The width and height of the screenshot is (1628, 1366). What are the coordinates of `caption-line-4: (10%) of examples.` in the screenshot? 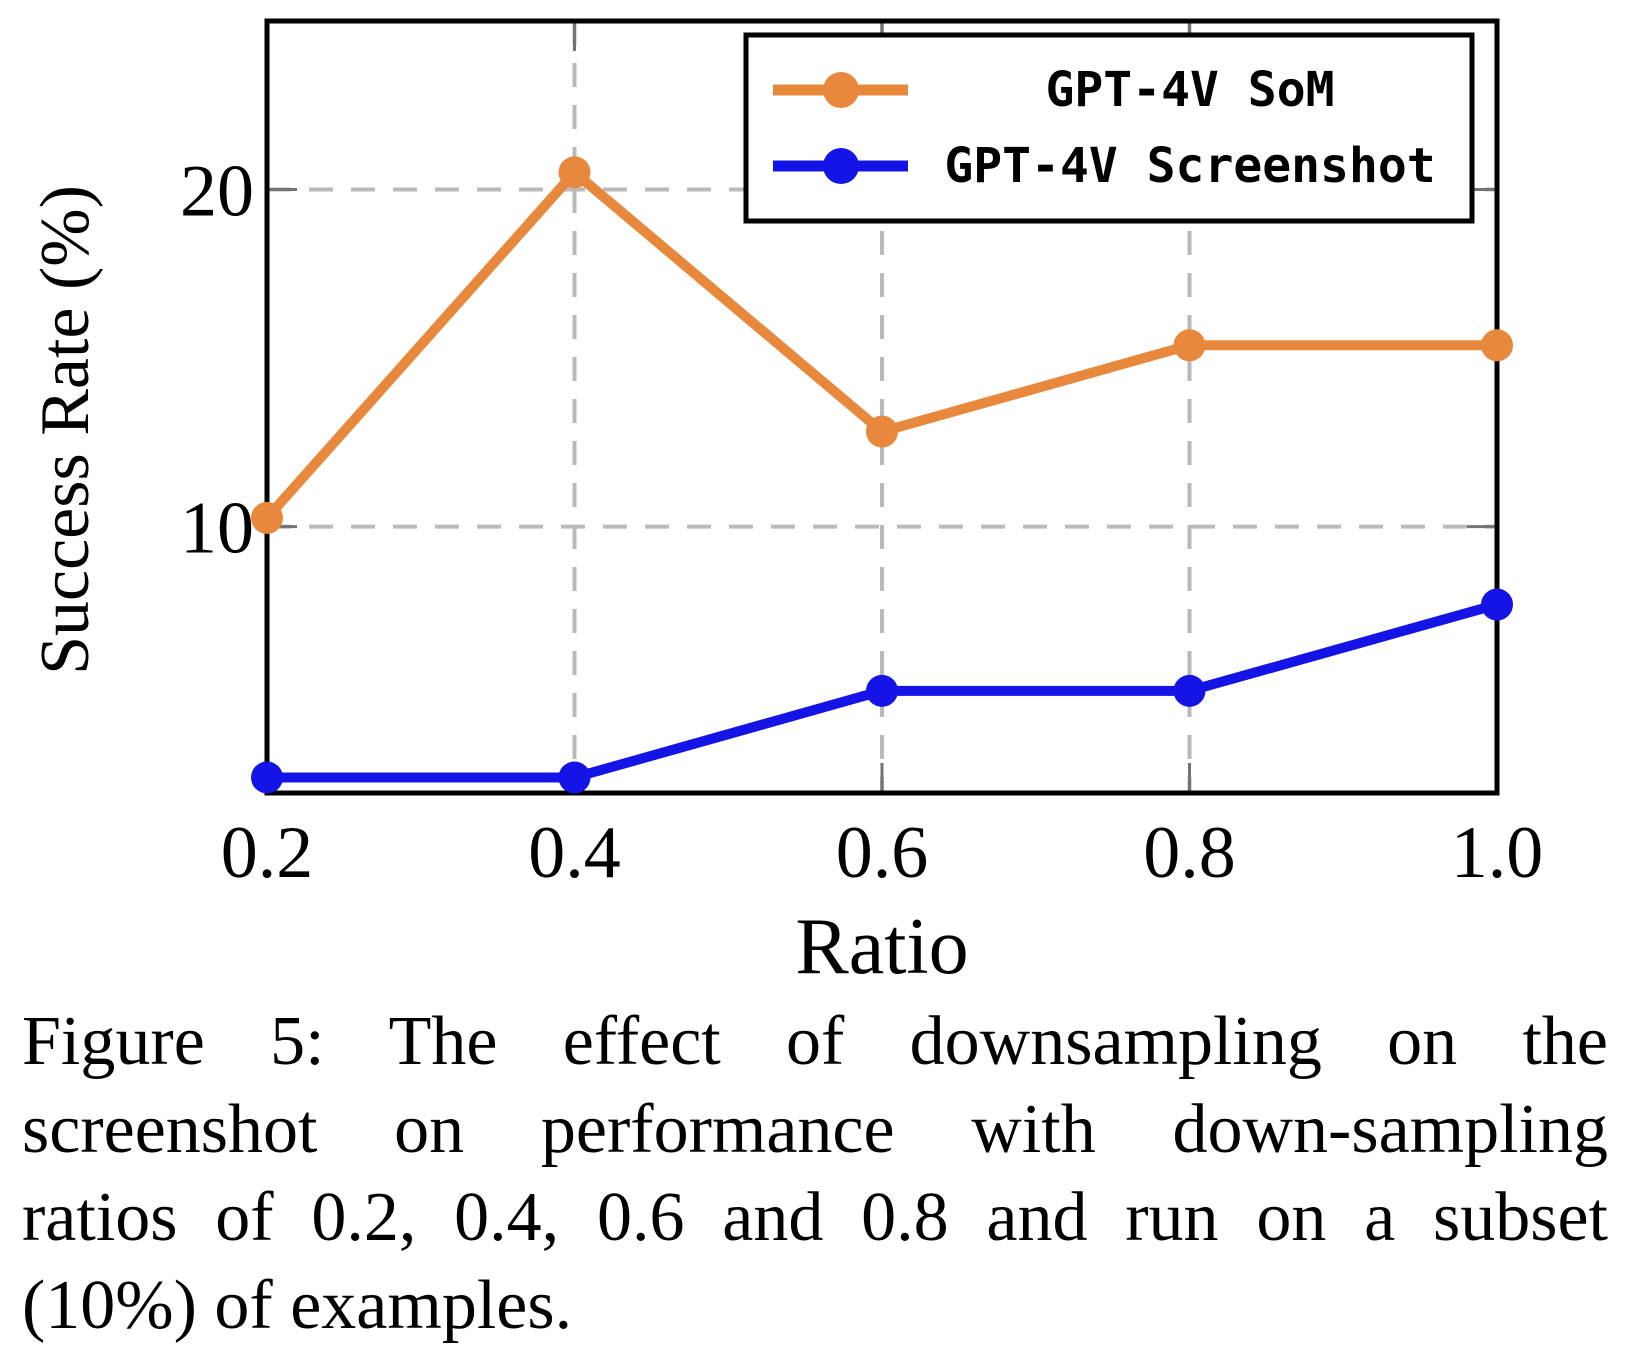 It's located at (297, 1305).